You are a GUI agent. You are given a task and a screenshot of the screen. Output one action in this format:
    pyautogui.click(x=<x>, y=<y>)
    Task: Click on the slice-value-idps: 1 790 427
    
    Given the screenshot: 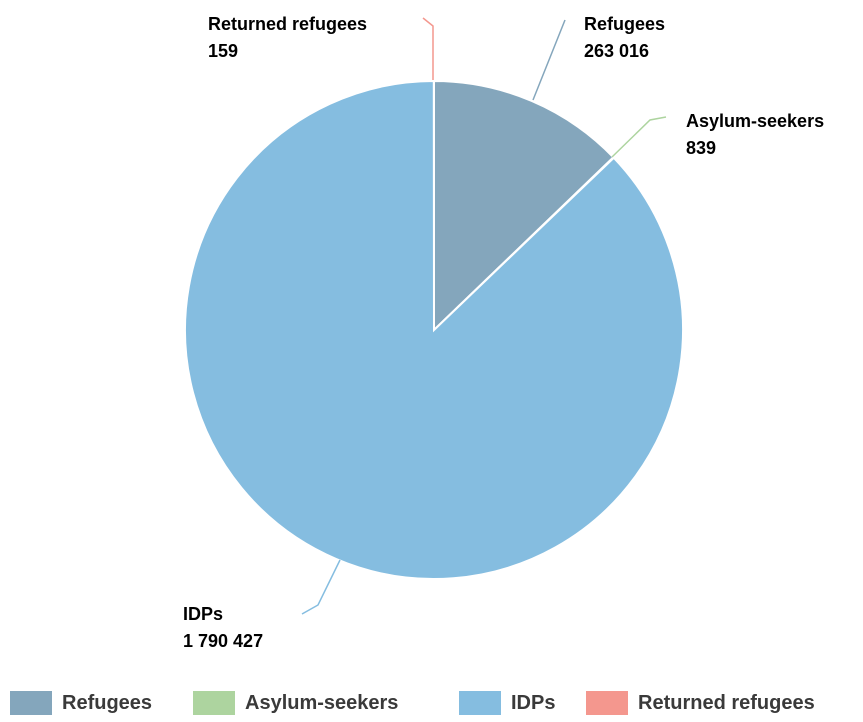 What is the action you would take?
    pyautogui.click(x=223, y=641)
    